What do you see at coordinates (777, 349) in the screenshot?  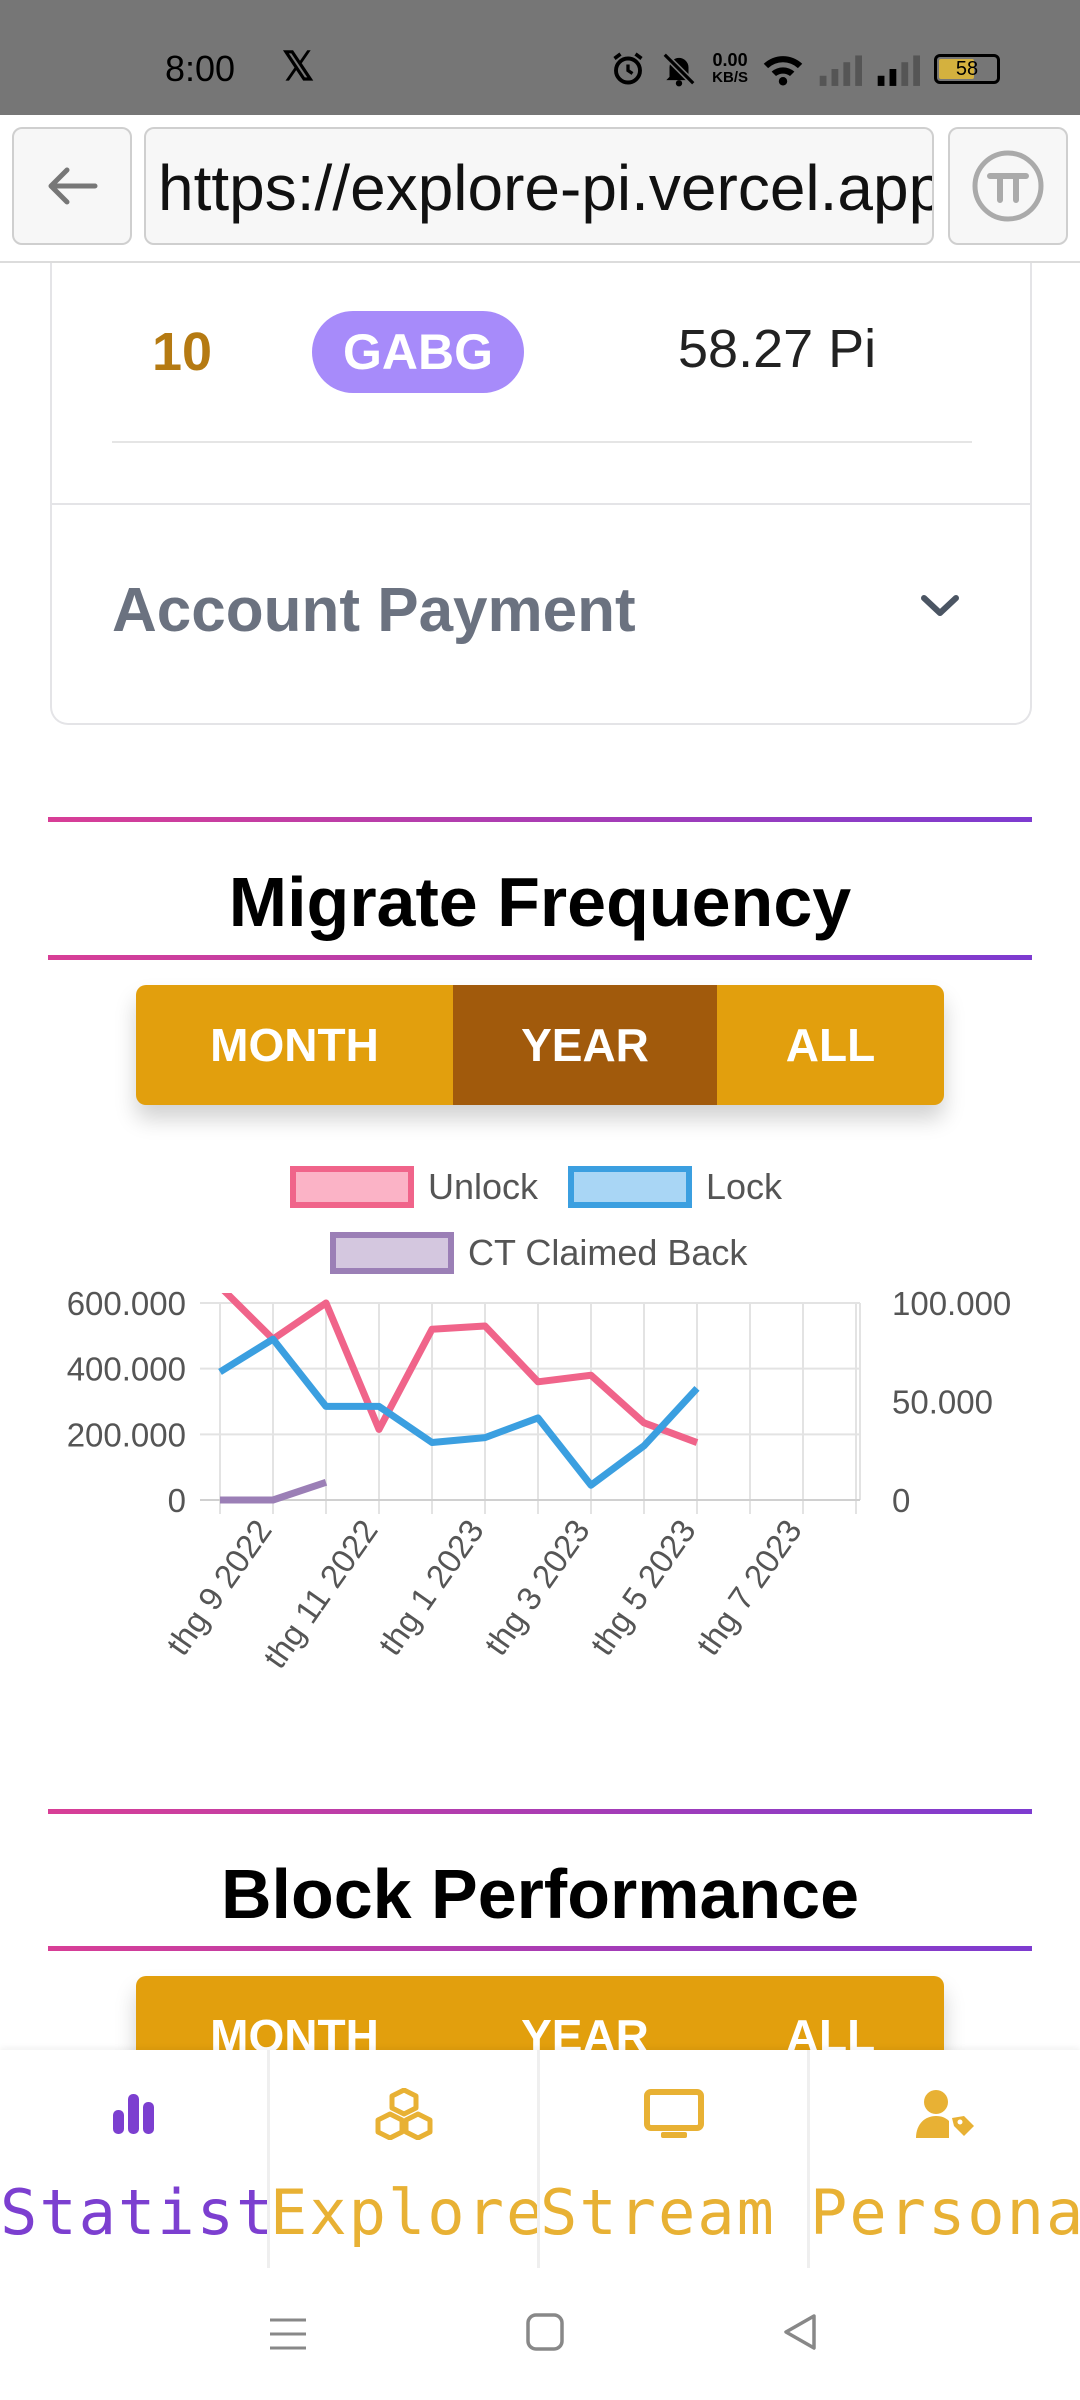 I see `rank-amount: 58.27 Pi` at bounding box center [777, 349].